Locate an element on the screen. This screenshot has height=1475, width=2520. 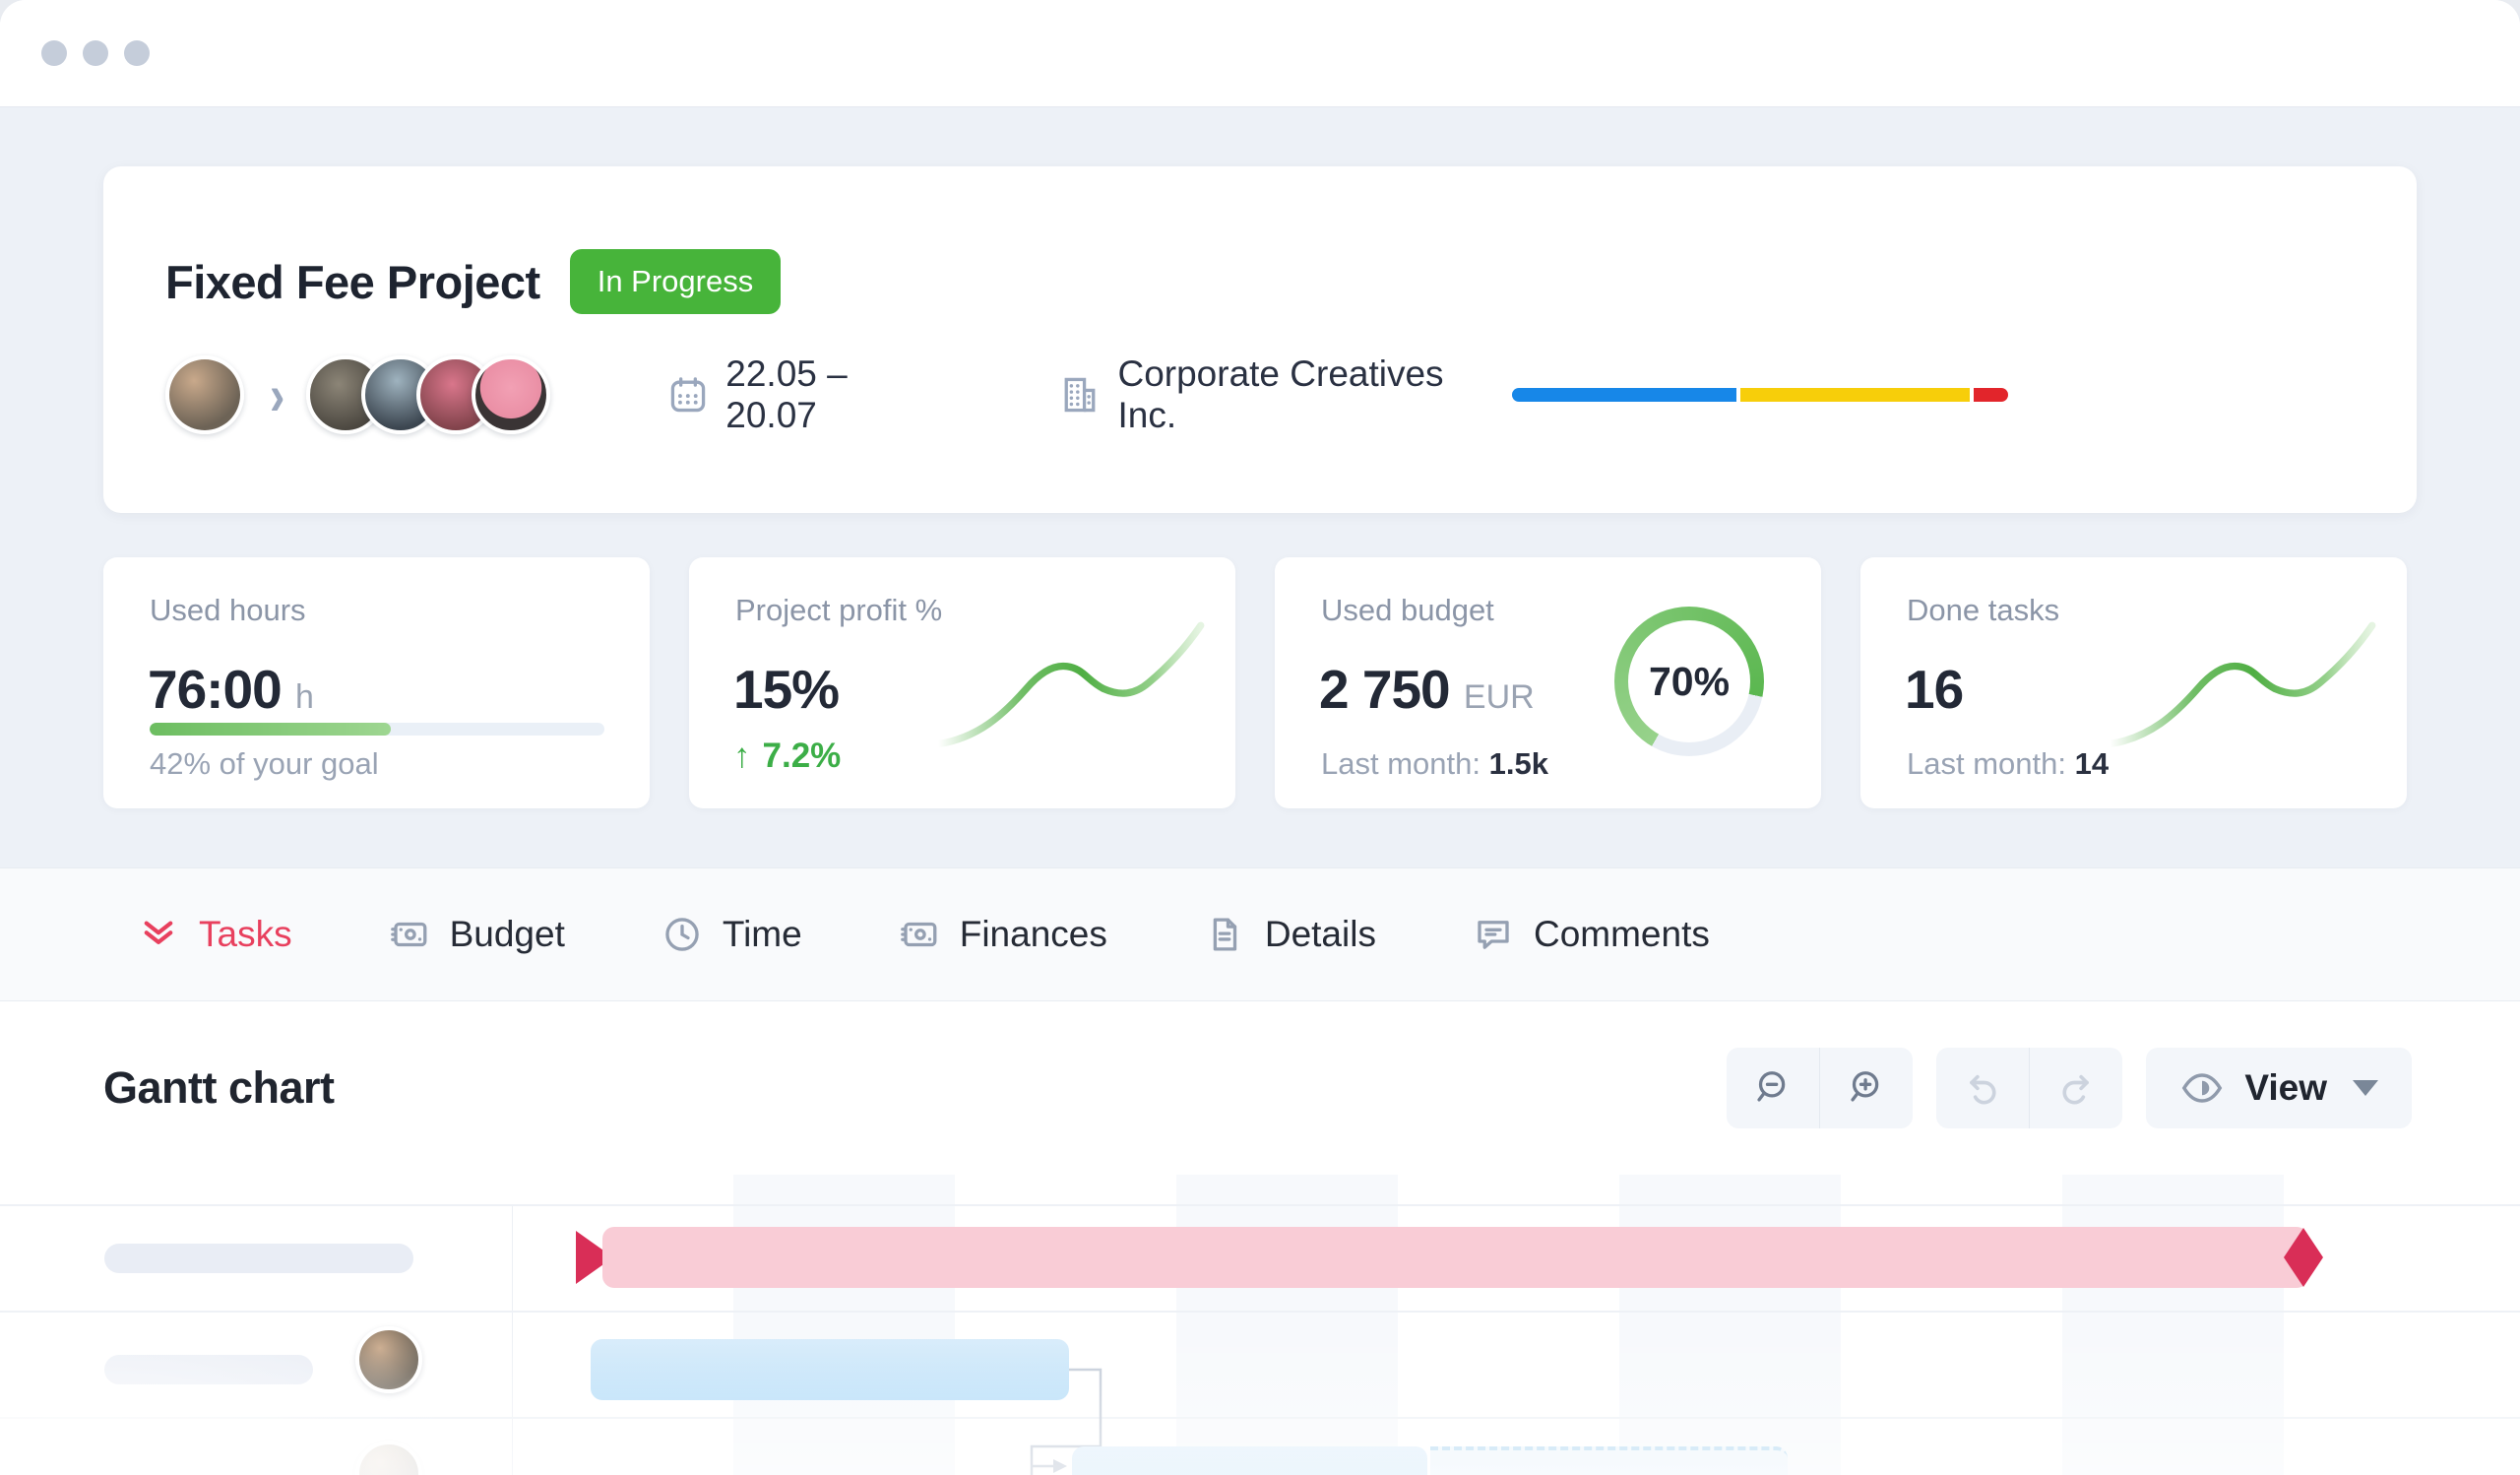
stat-value: 15% is located at coordinates (786, 689).